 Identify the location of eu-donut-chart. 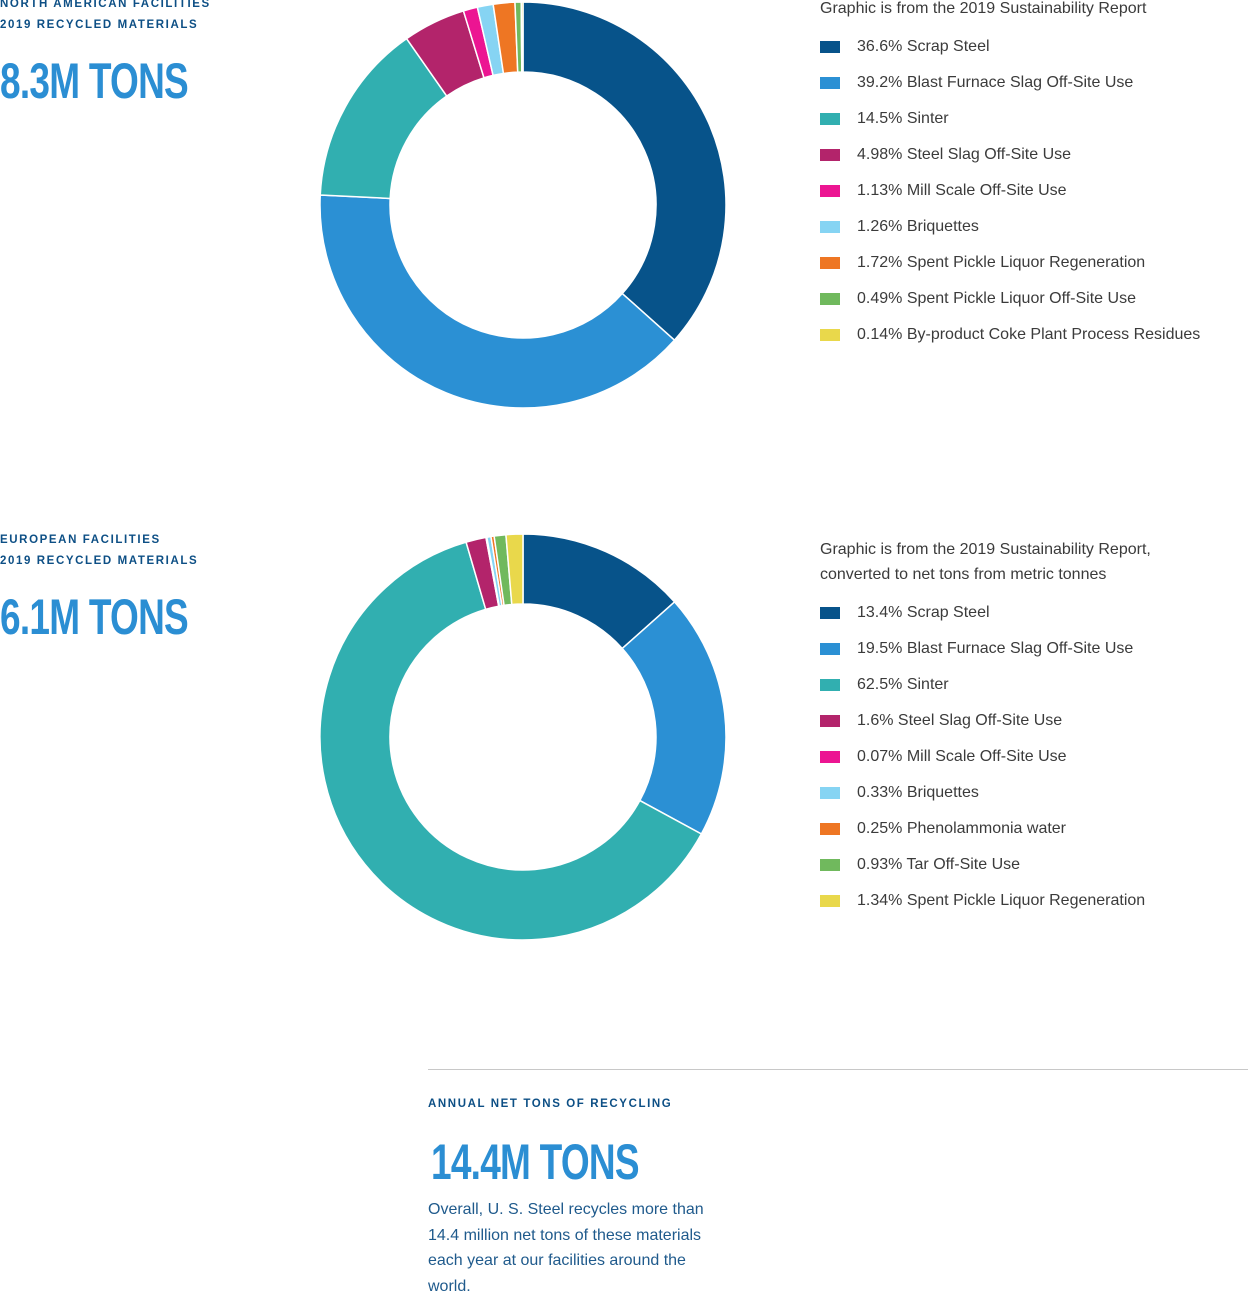
(523, 737).